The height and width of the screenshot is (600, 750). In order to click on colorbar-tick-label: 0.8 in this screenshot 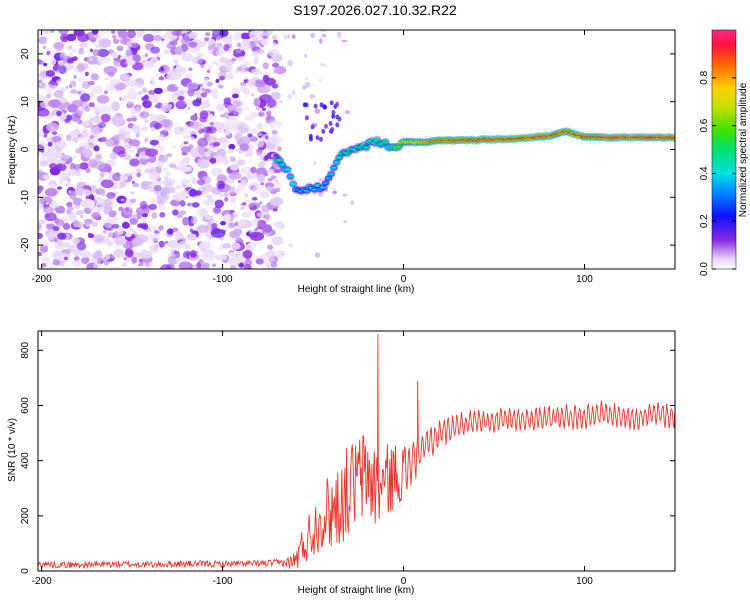, I will do `click(704, 77)`.